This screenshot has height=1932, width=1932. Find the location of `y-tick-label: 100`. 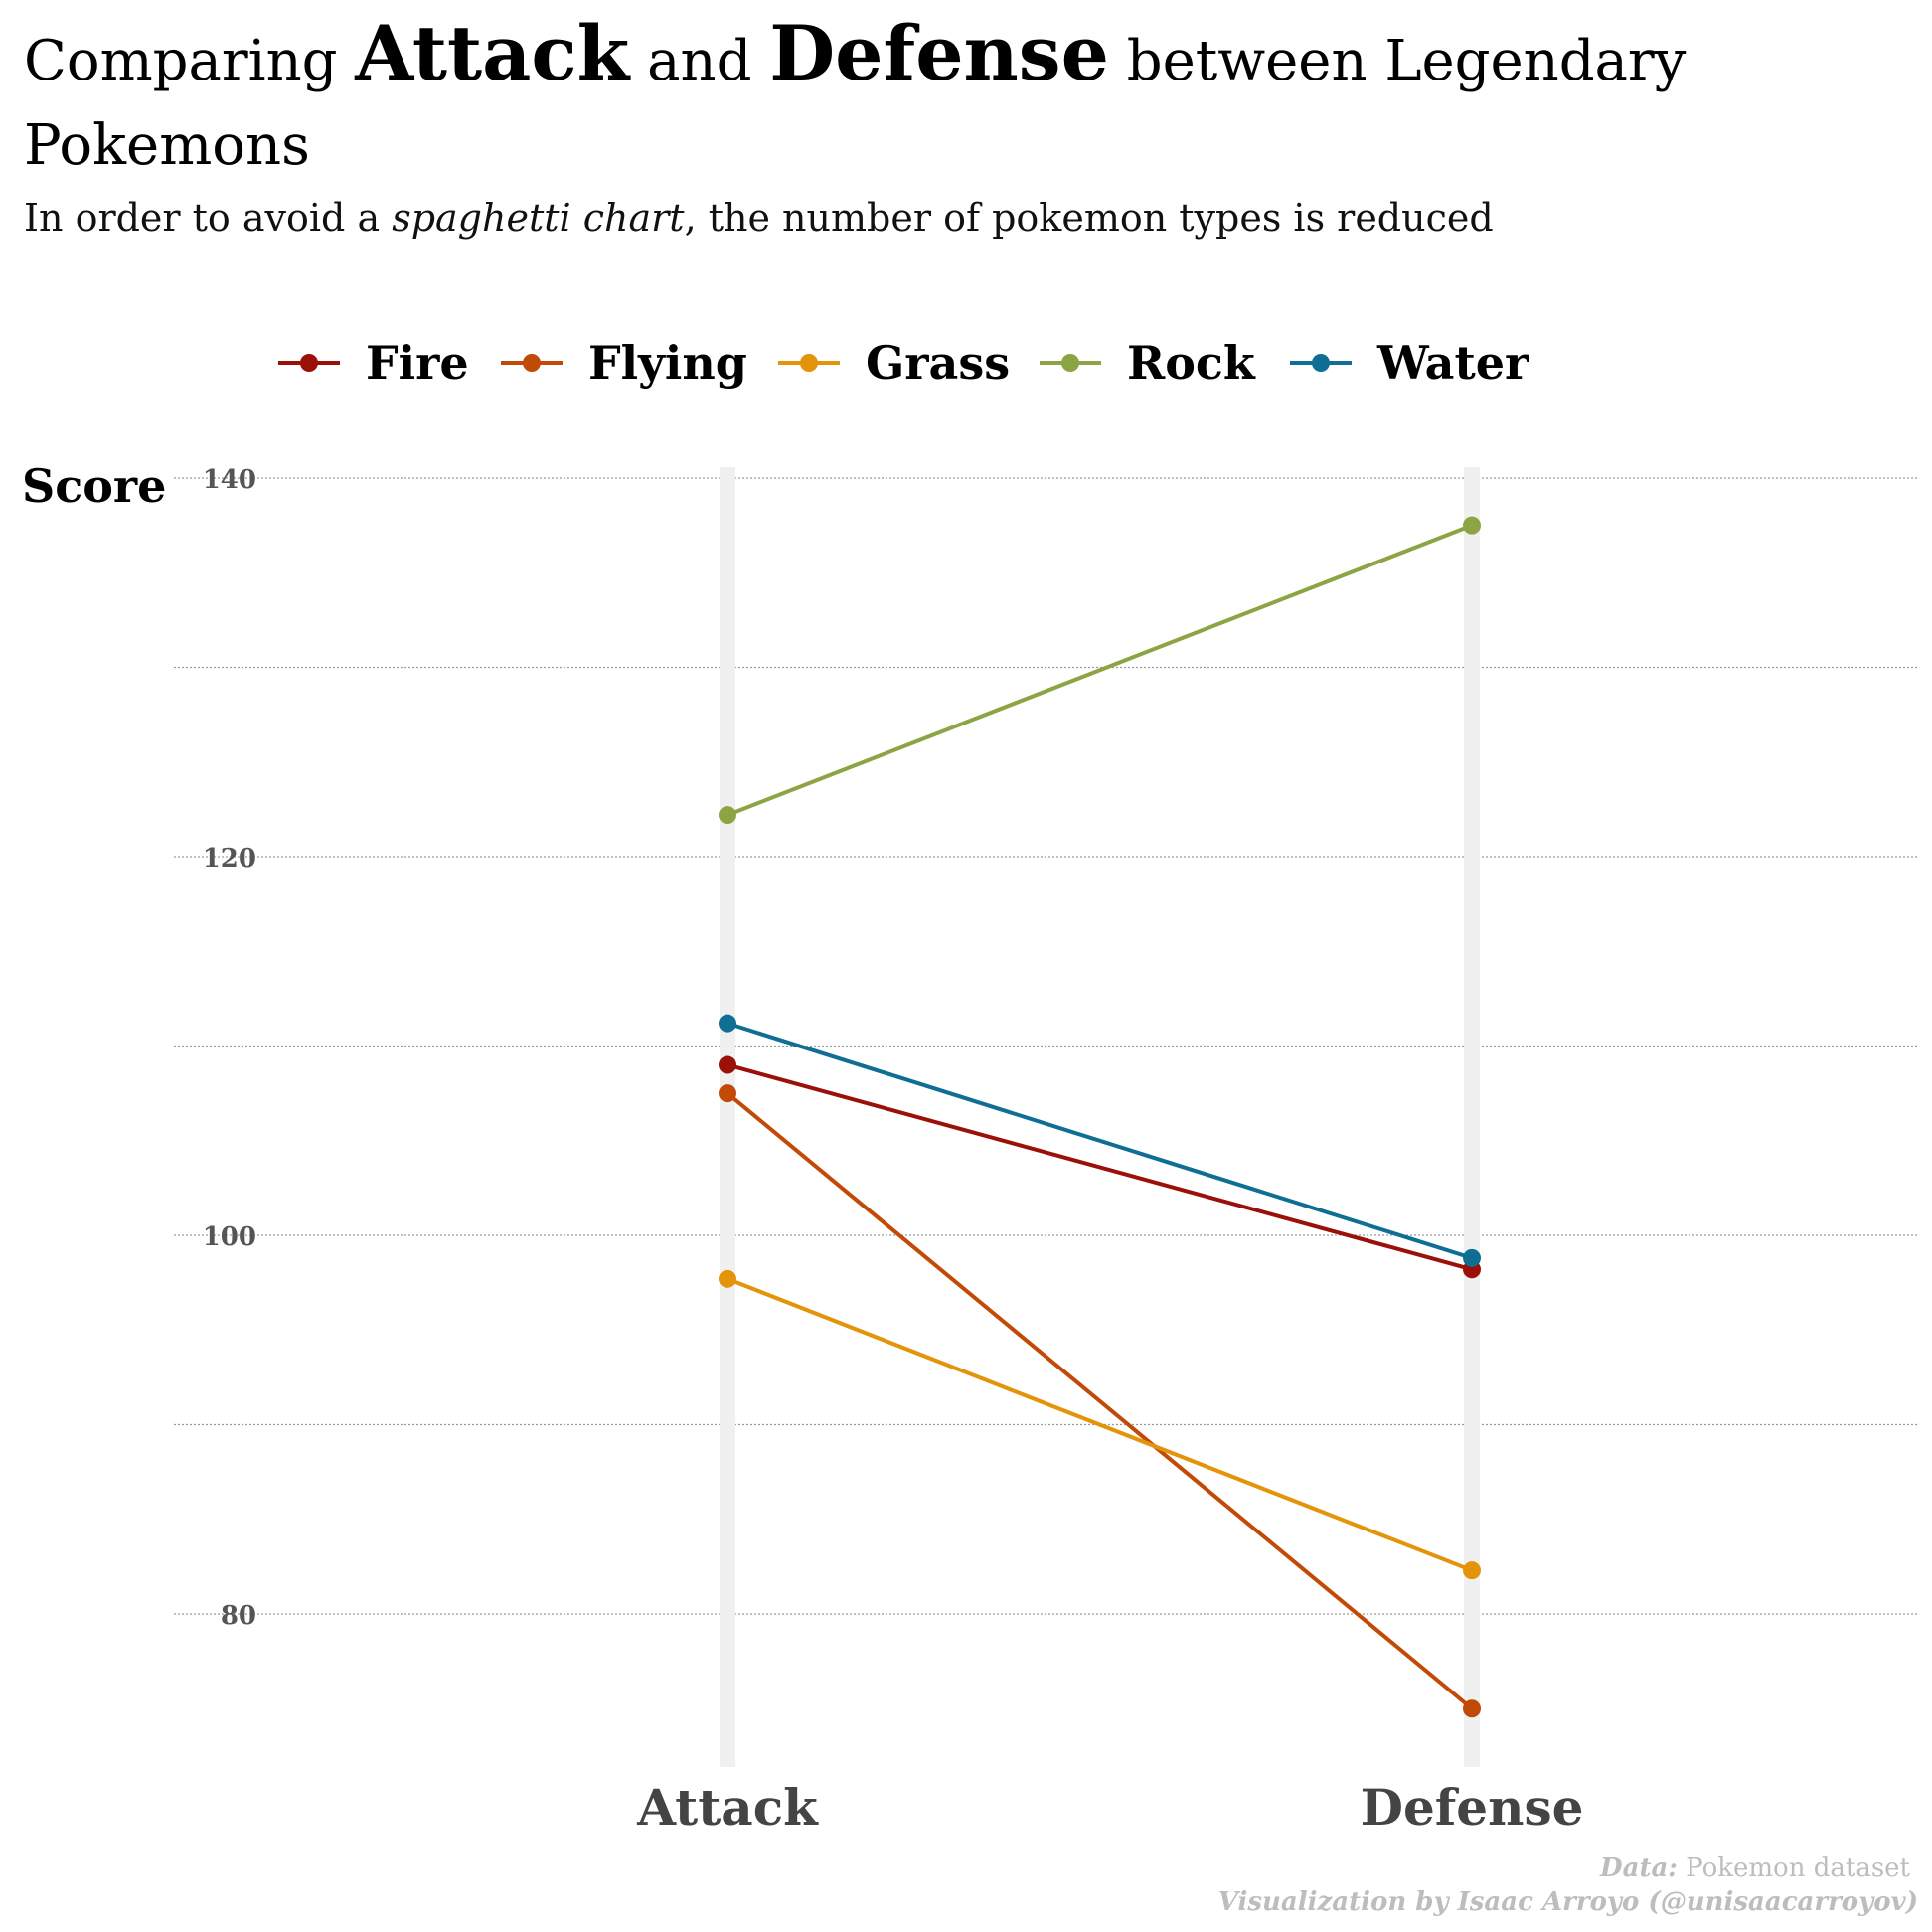

y-tick-label: 100 is located at coordinates (229, 1237).